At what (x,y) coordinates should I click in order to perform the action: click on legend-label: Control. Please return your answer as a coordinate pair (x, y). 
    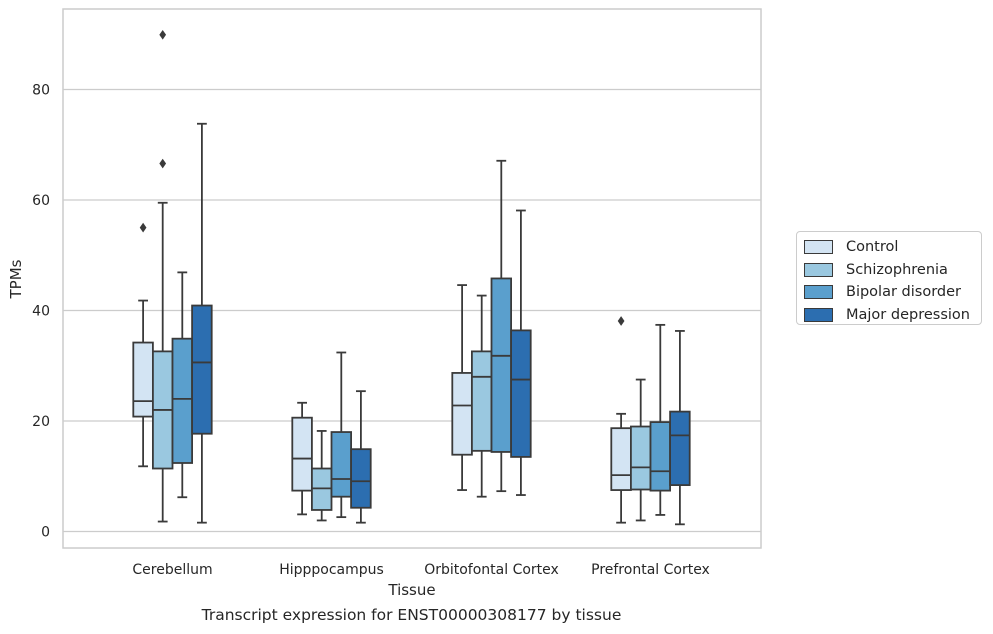
    Looking at the image, I should click on (872, 247).